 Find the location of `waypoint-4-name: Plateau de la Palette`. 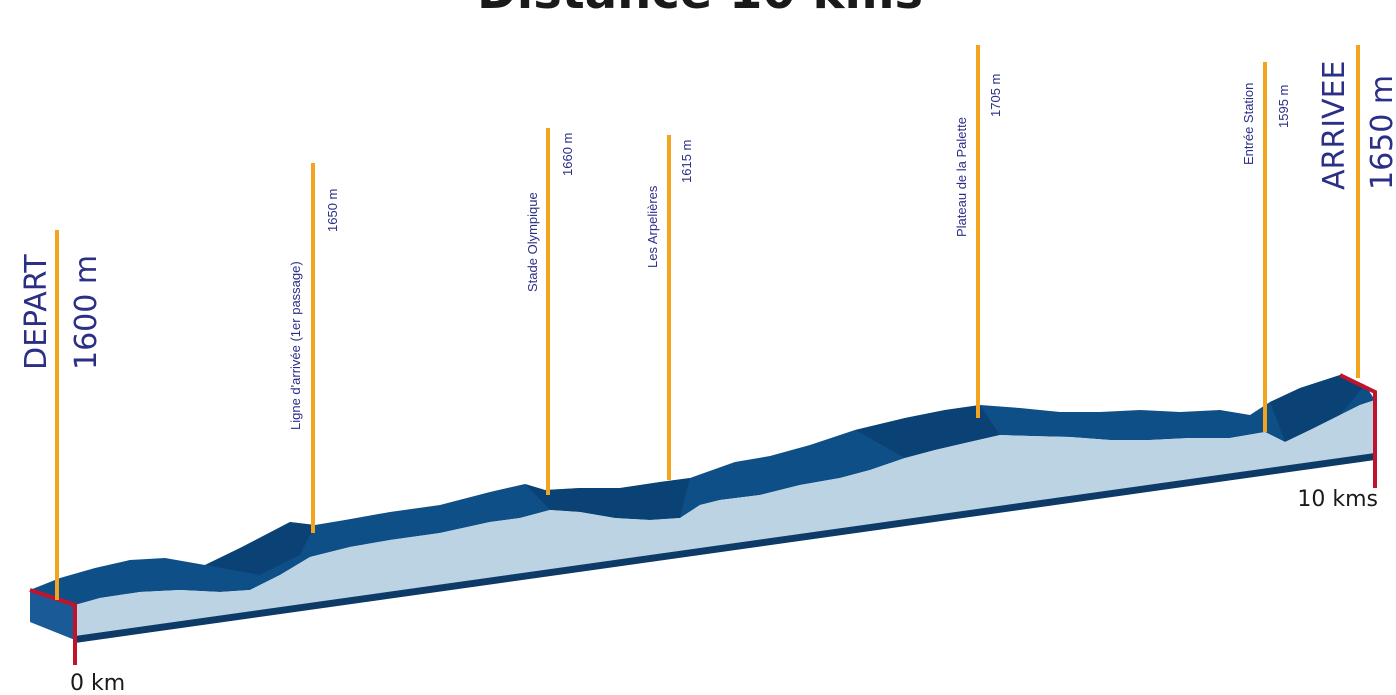

waypoint-4-name: Plateau de la Palette is located at coordinates (961, 177).